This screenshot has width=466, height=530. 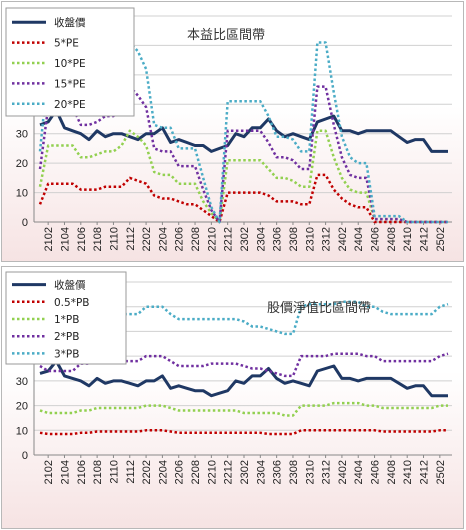 What do you see at coordinates (180, 239) in the screenshot?
I see `pe-x-tick-label: 2206` at bounding box center [180, 239].